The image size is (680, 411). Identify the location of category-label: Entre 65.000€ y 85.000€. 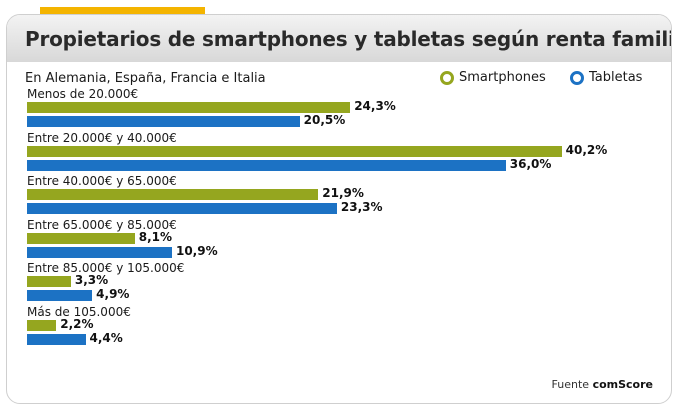
(102, 224).